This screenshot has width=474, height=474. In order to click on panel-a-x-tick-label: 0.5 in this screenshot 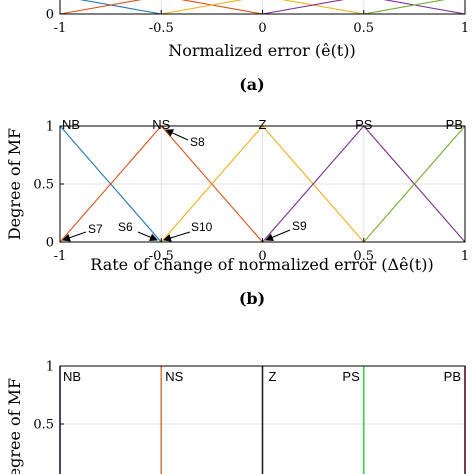, I will do `click(363, 28)`.